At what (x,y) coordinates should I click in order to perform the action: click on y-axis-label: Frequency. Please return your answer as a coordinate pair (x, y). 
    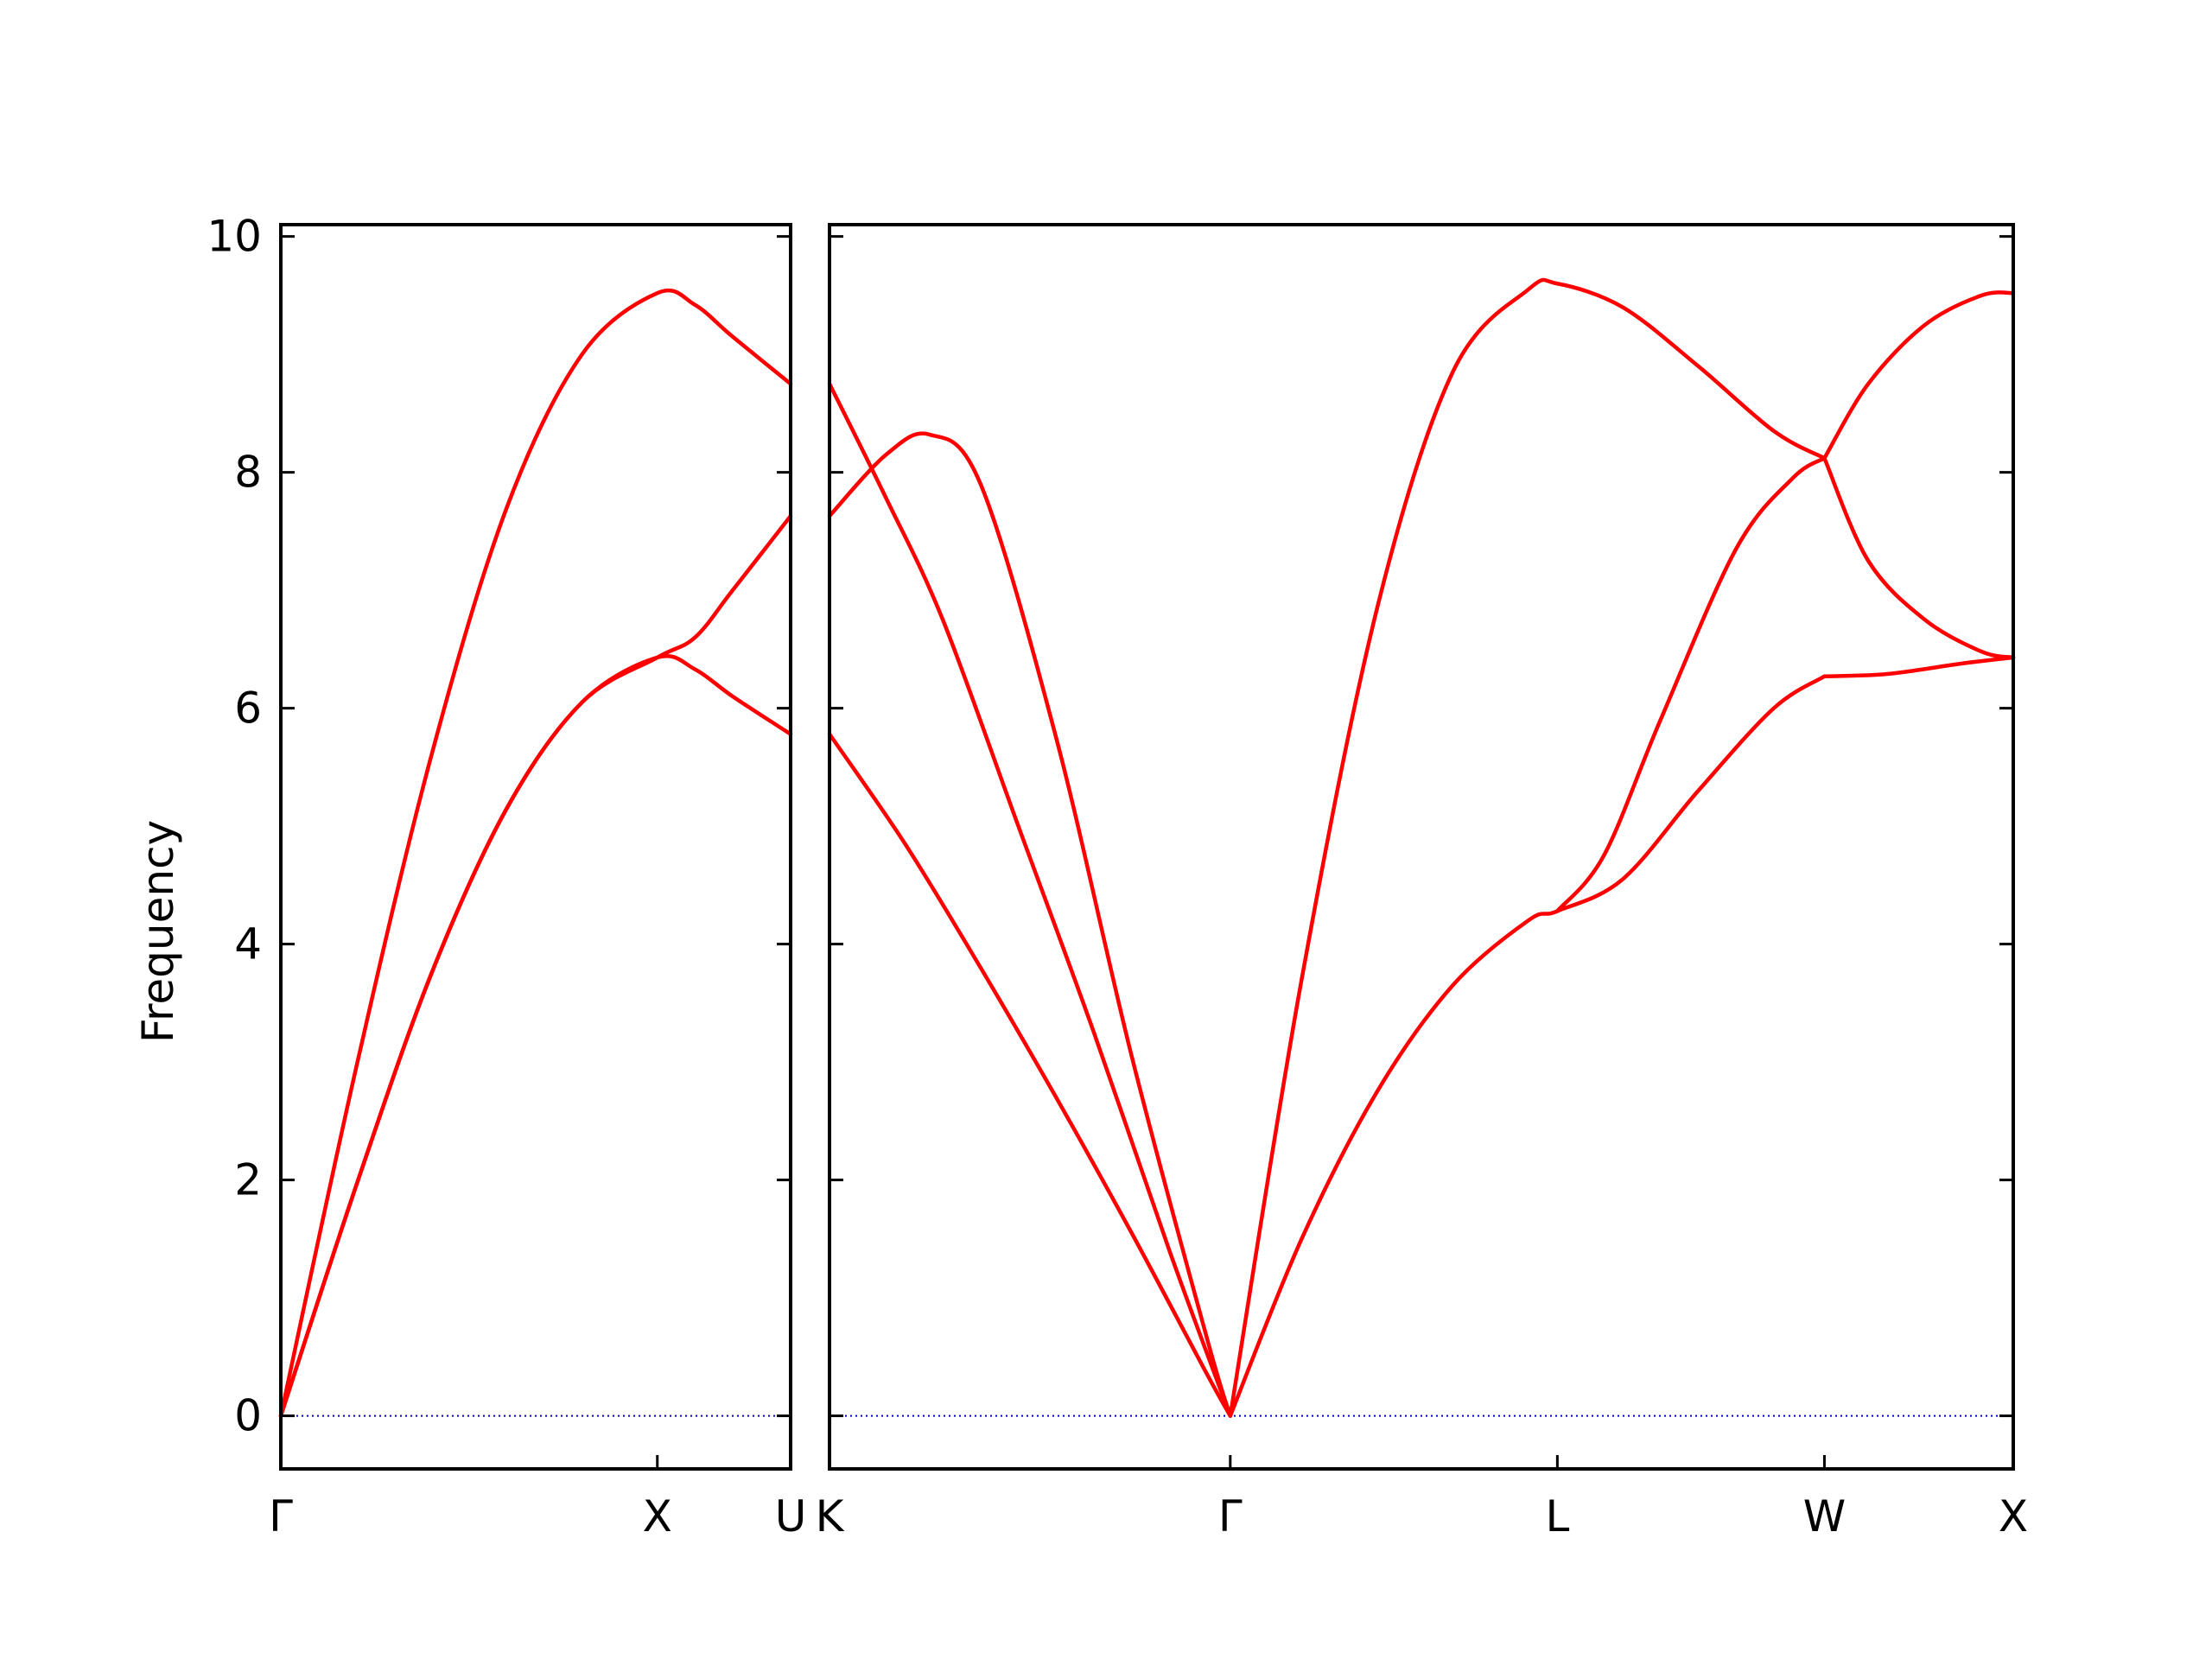
    Looking at the image, I should click on (158, 932).